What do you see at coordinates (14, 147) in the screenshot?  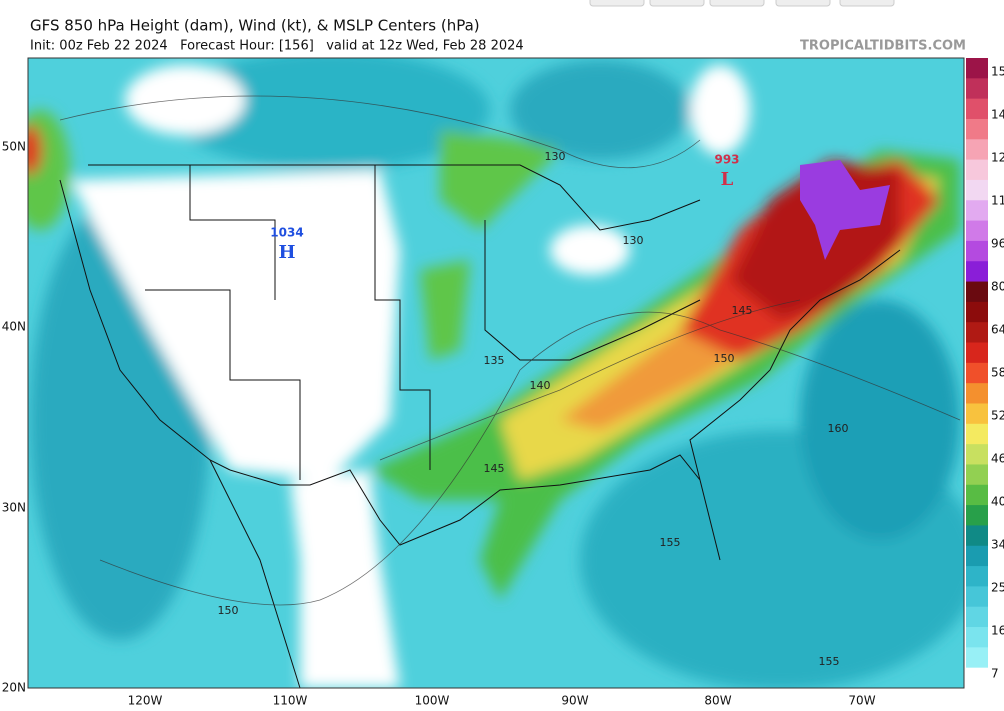 I see `lat-label: 50N` at bounding box center [14, 147].